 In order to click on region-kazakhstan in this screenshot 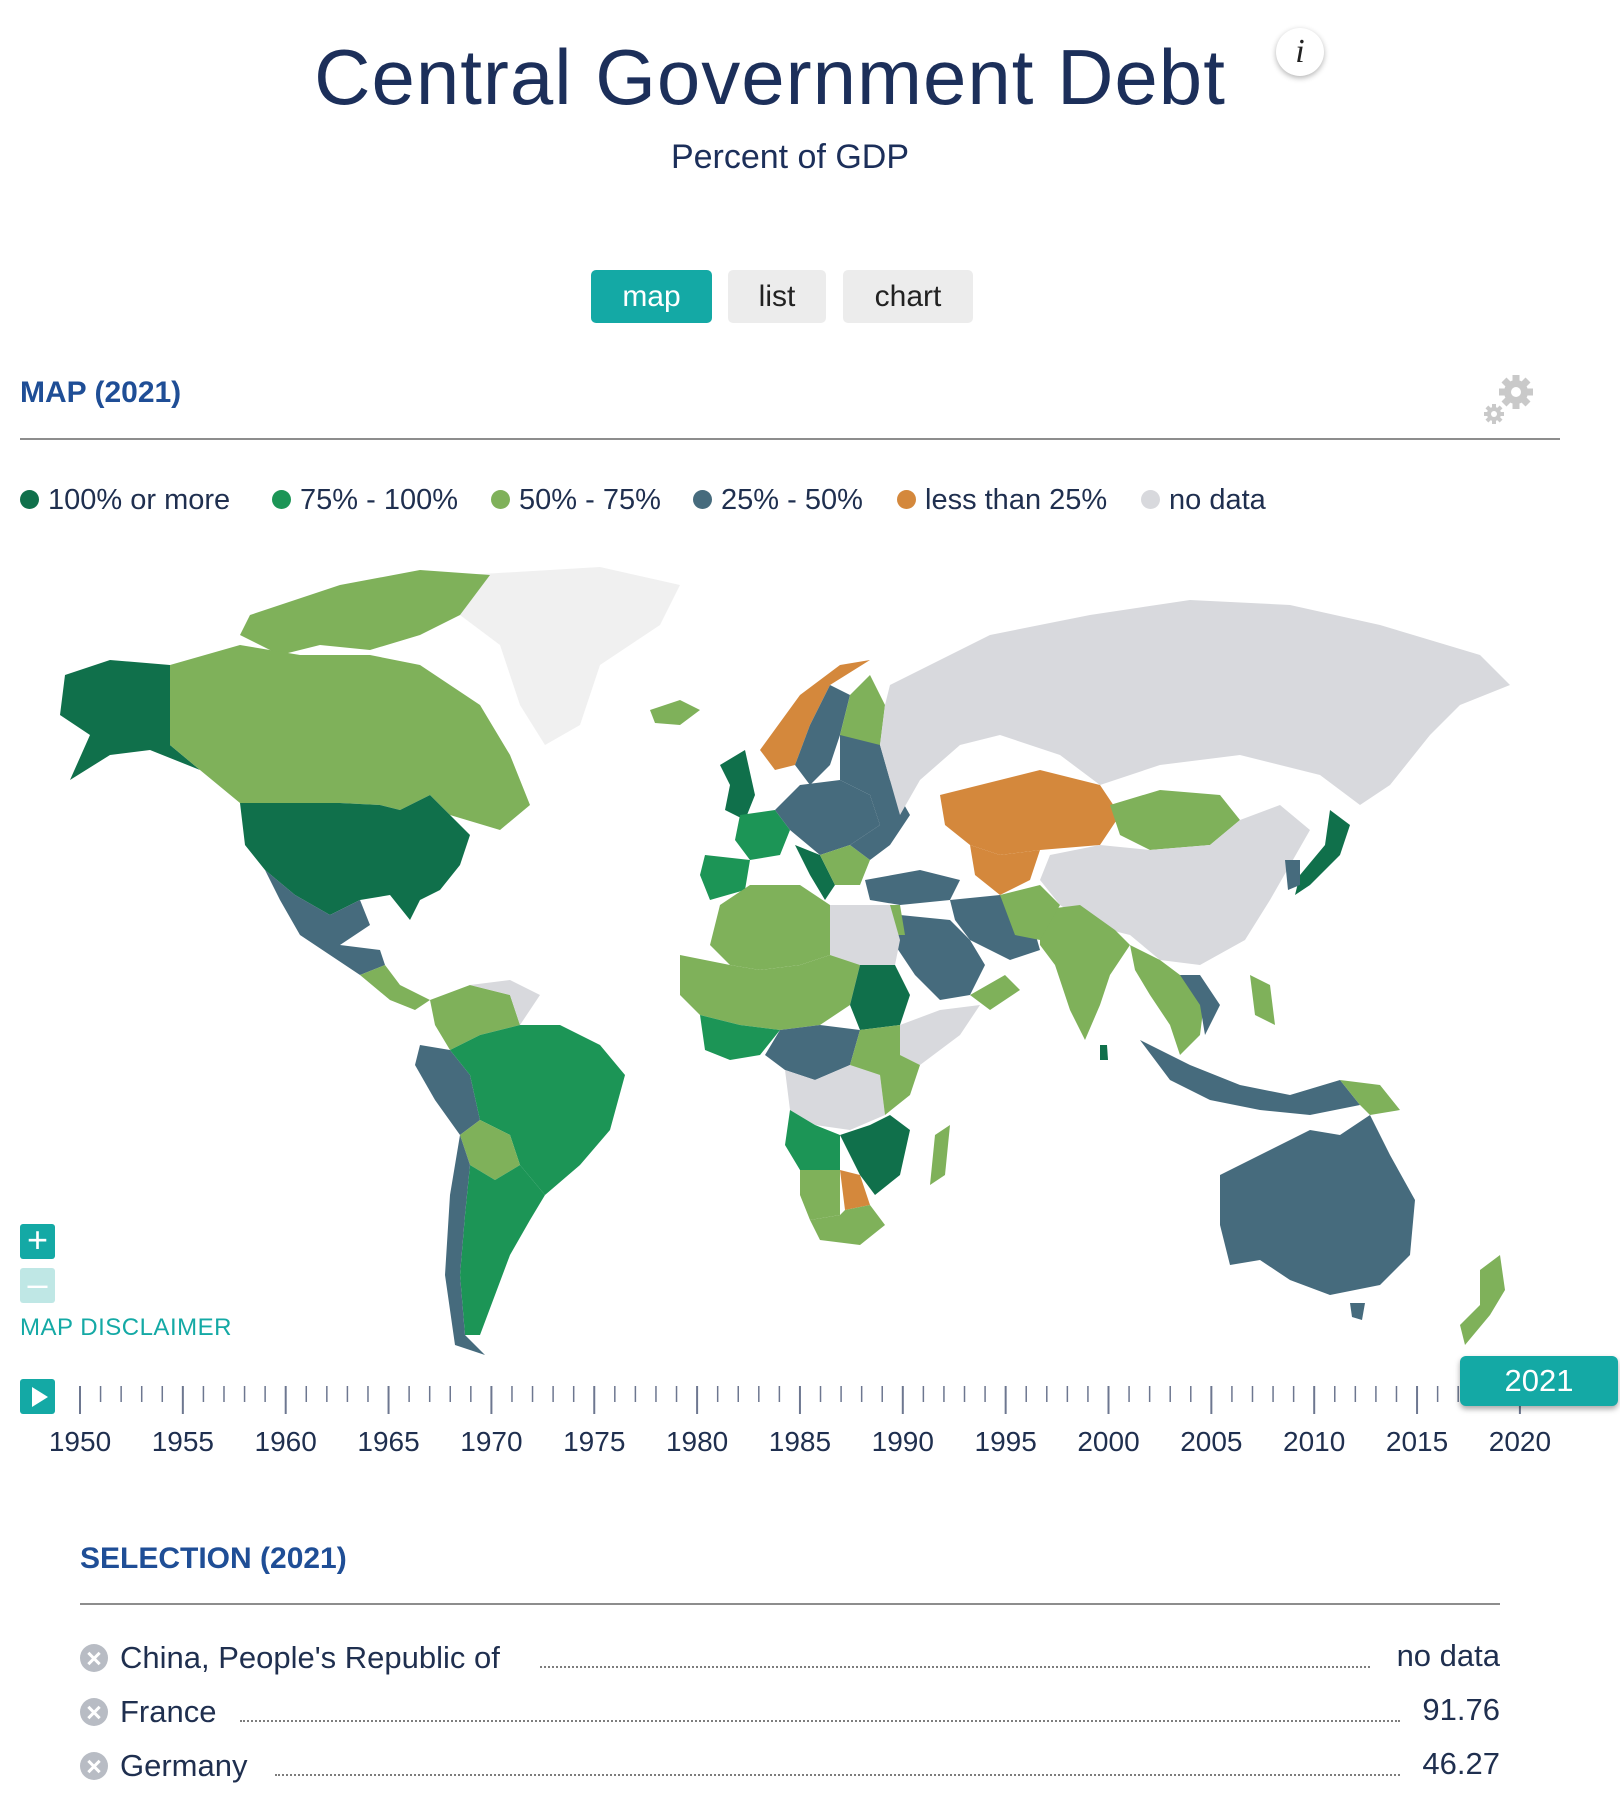, I will do `click(1030, 812)`.